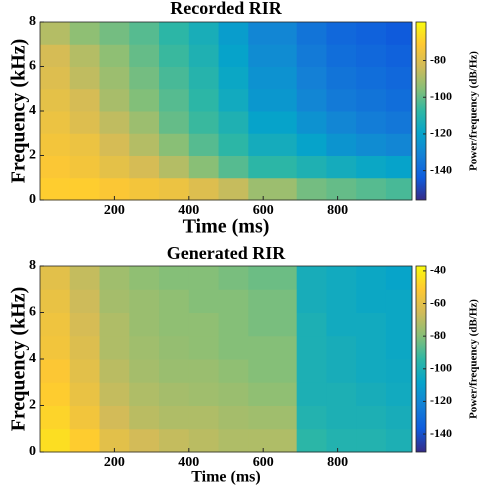 The width and height of the screenshot is (486, 490). What do you see at coordinates (337, 210) in the screenshot?
I see `x-tick-label: 800` at bounding box center [337, 210].